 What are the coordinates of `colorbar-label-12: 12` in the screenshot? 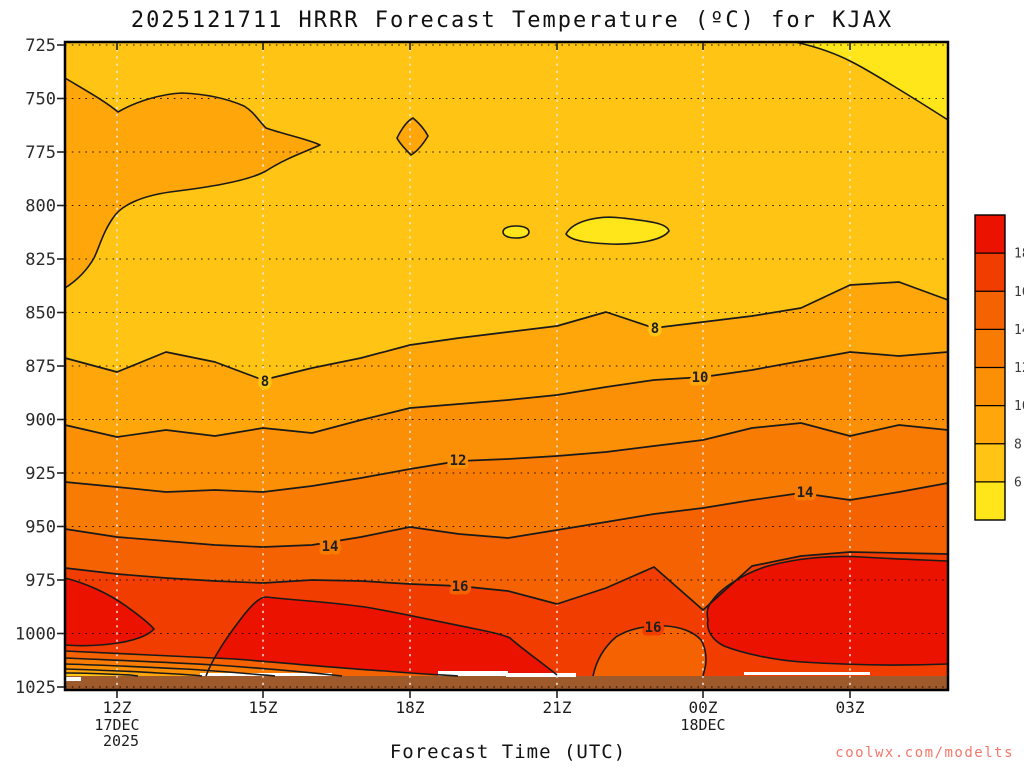 It's located at (1019, 368).